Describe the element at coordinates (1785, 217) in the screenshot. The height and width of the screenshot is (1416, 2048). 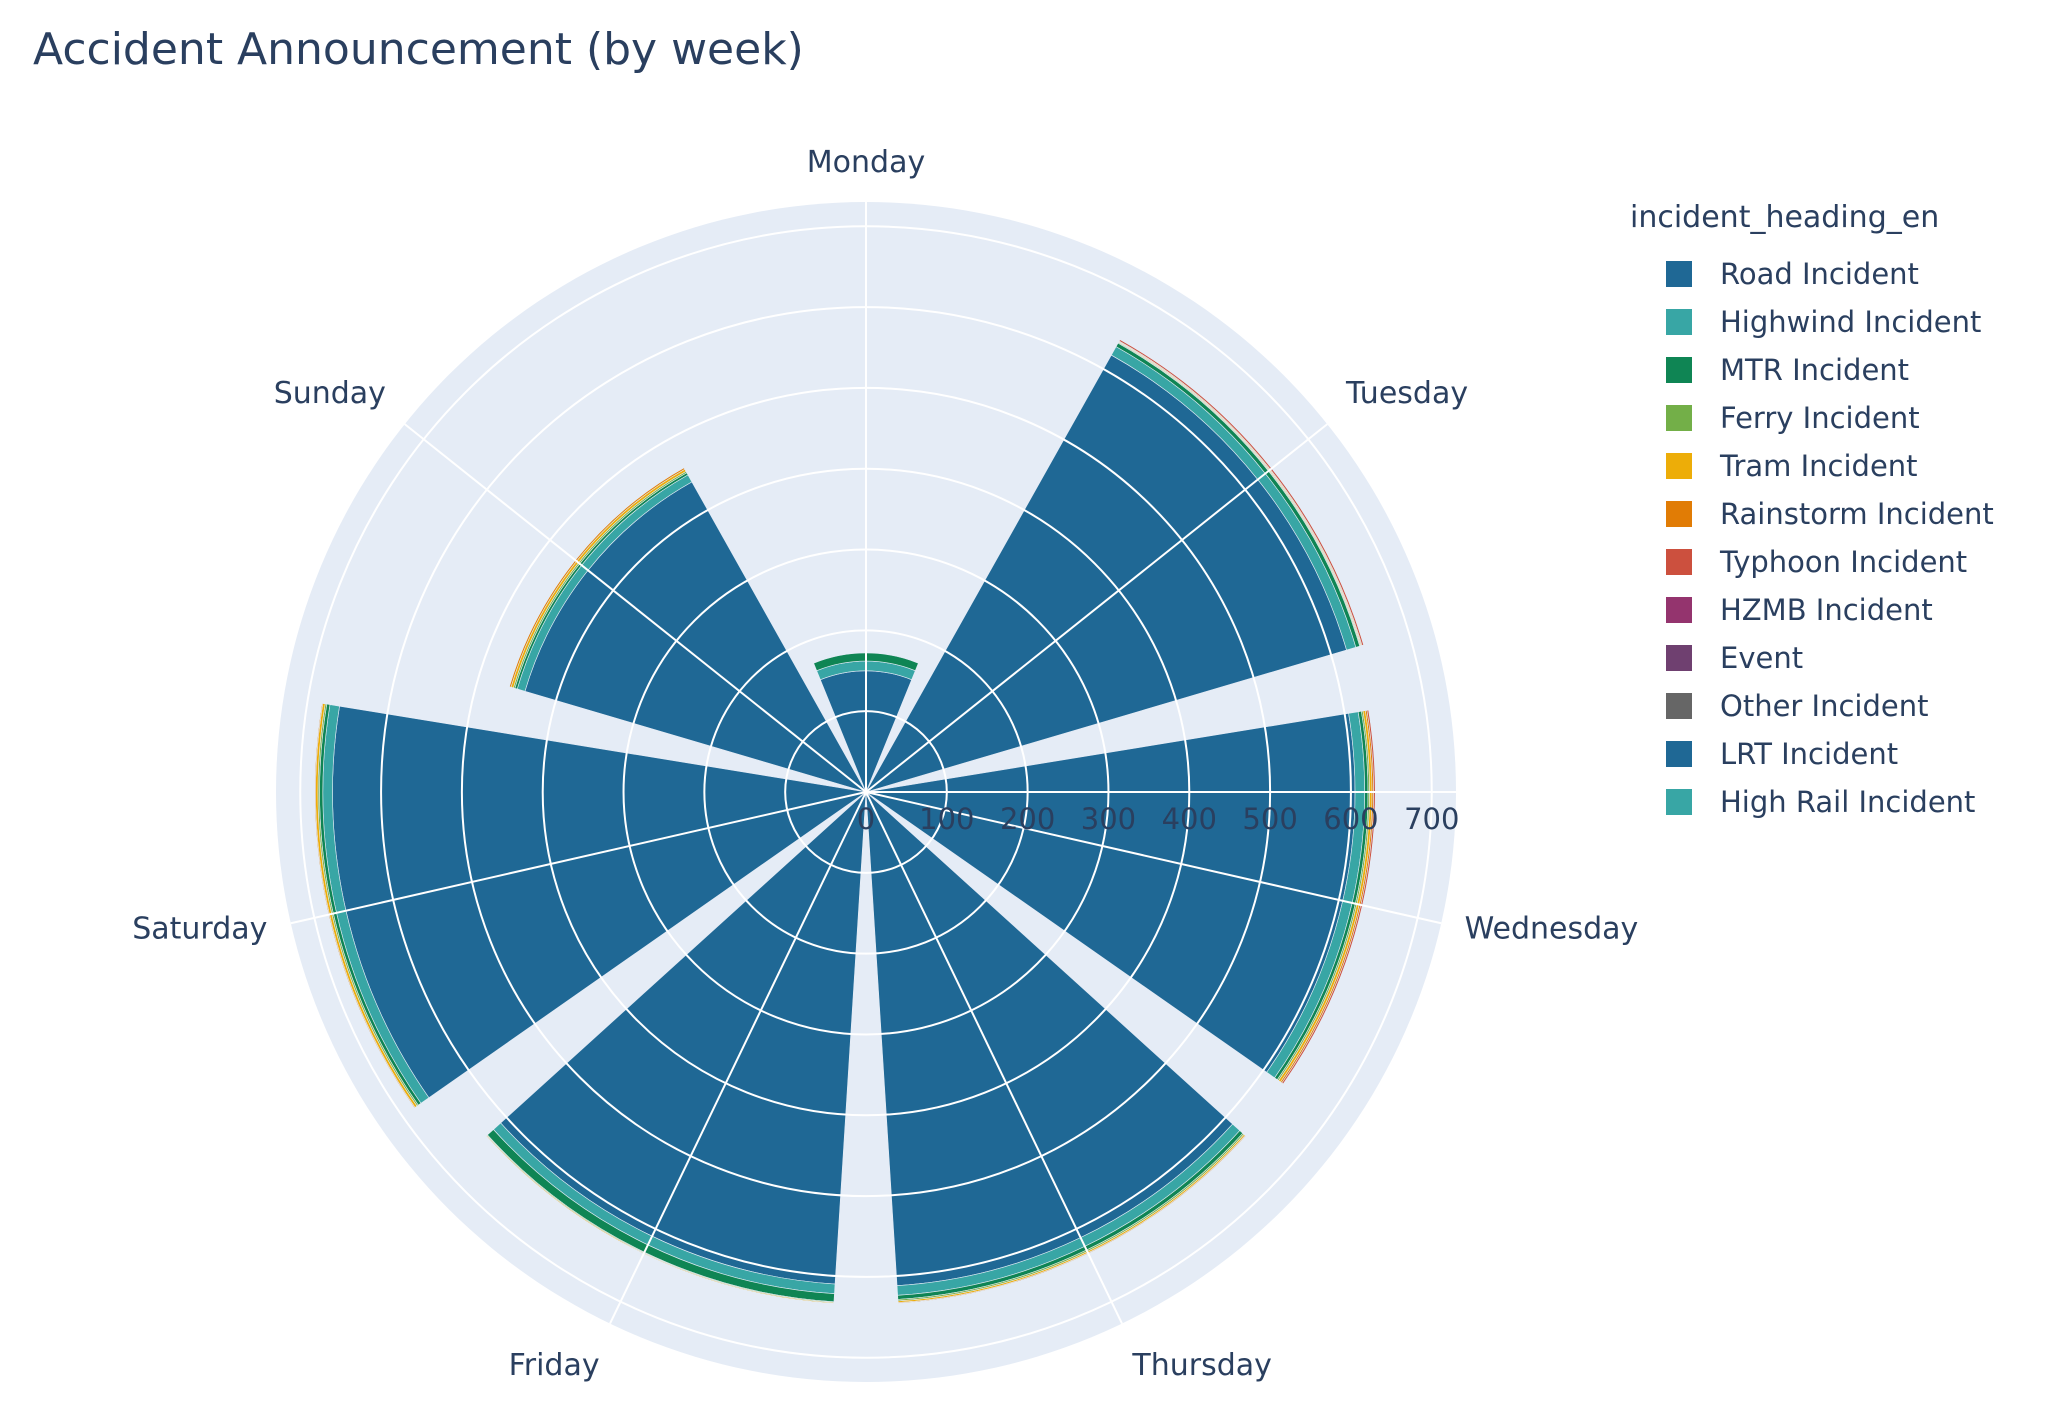
I see `legend-title: incident_heading_en` at that location.